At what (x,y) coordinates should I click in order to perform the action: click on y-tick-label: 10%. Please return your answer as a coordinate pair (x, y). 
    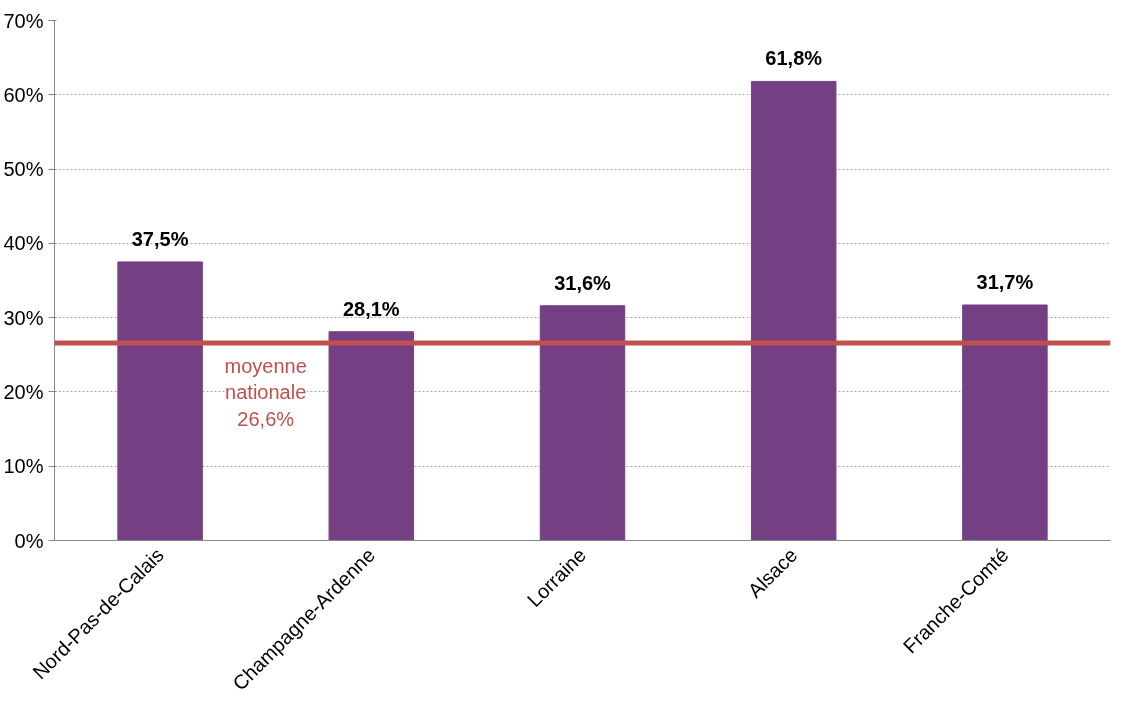
    Looking at the image, I should click on (23, 466).